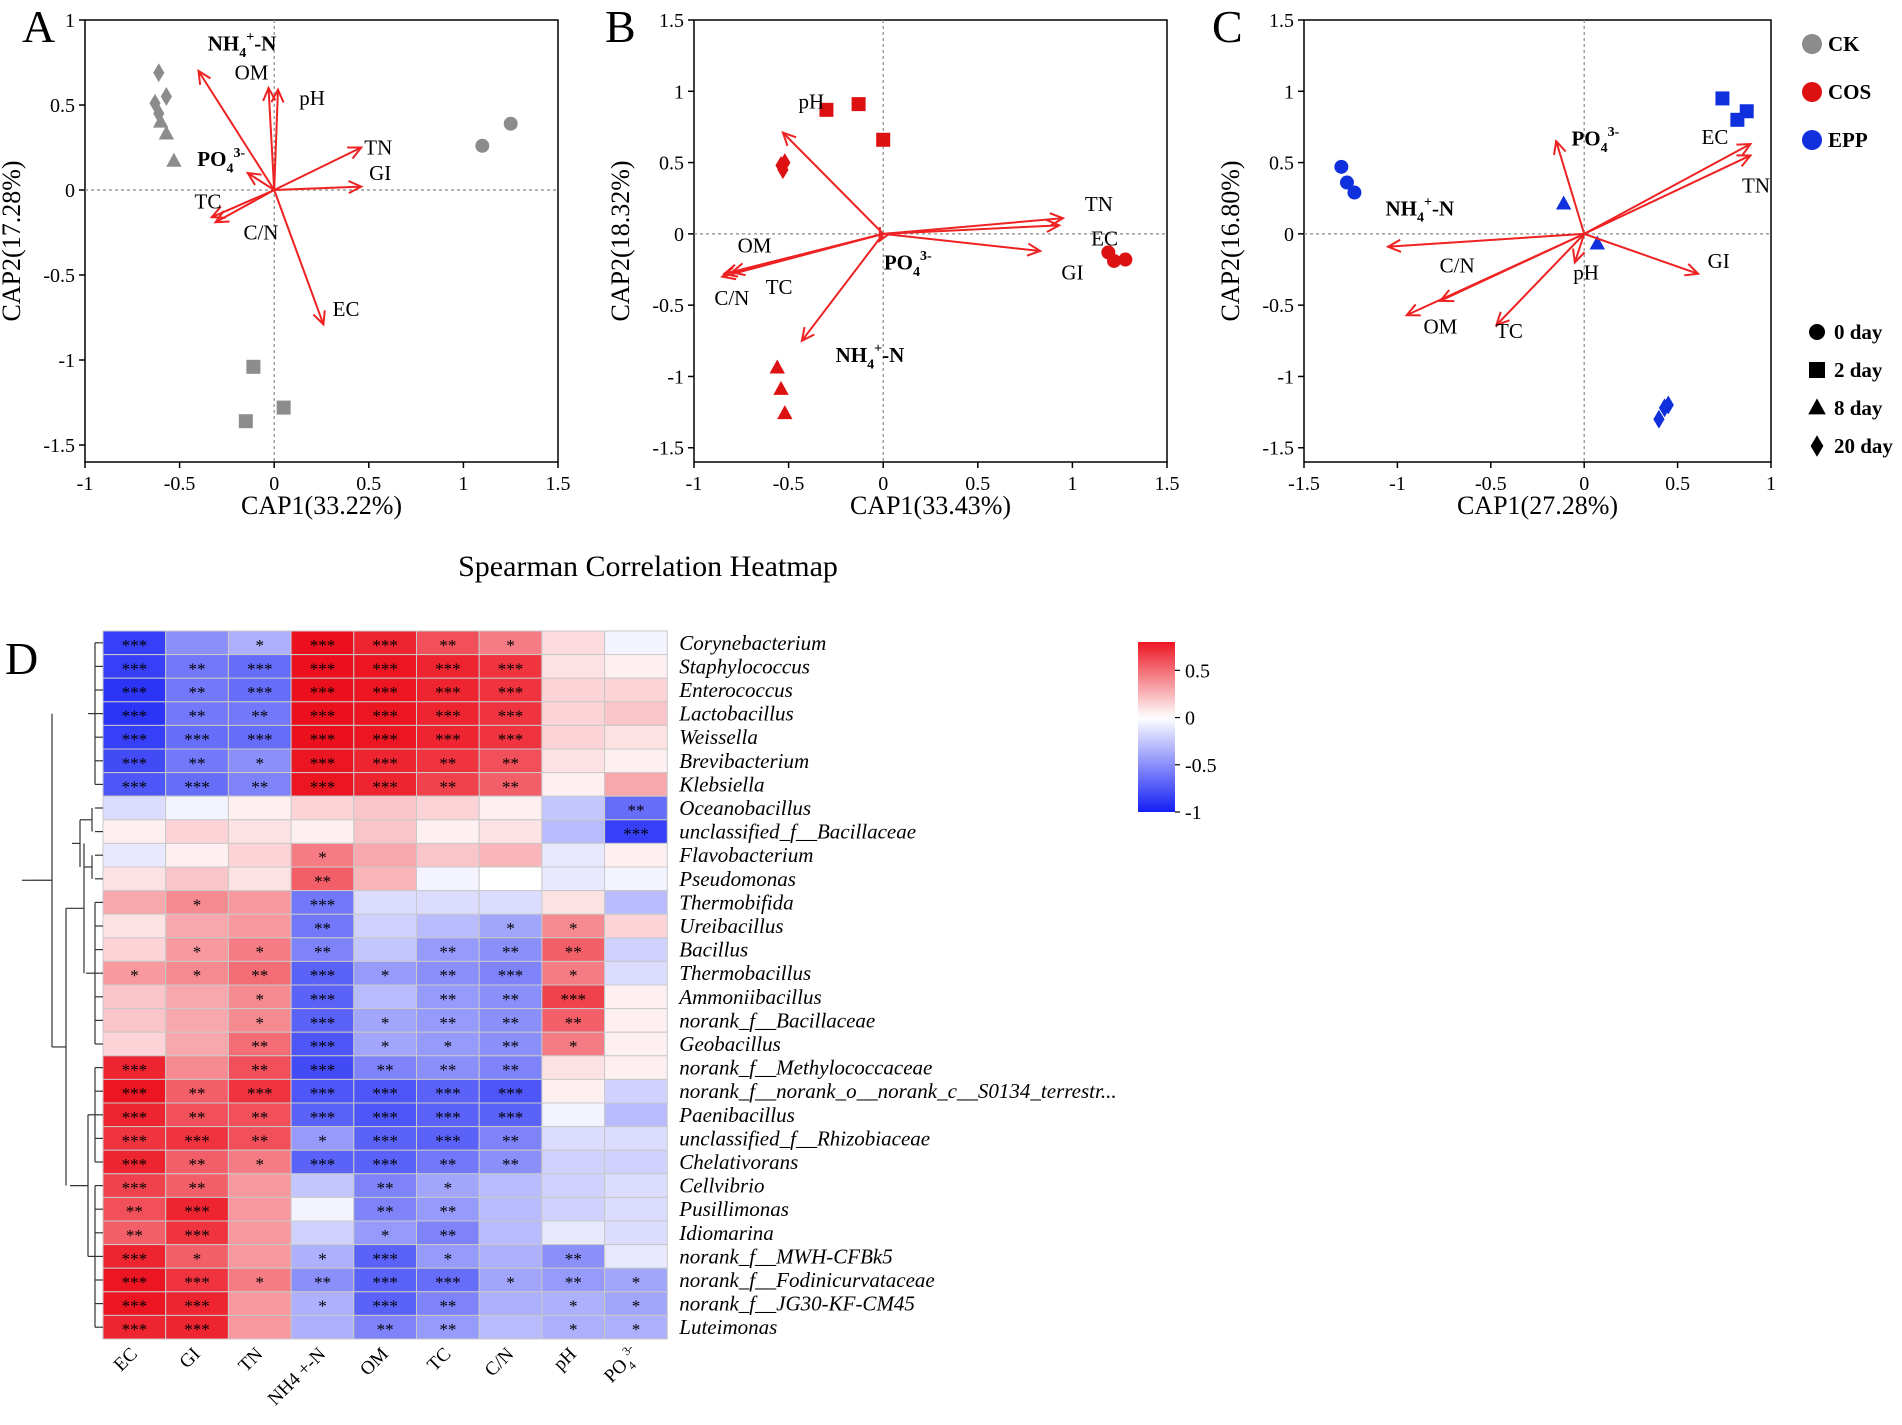 The height and width of the screenshot is (1425, 1902). Describe the element at coordinates (627, 1349) in the screenshot. I see `label-part: 3-` at that location.